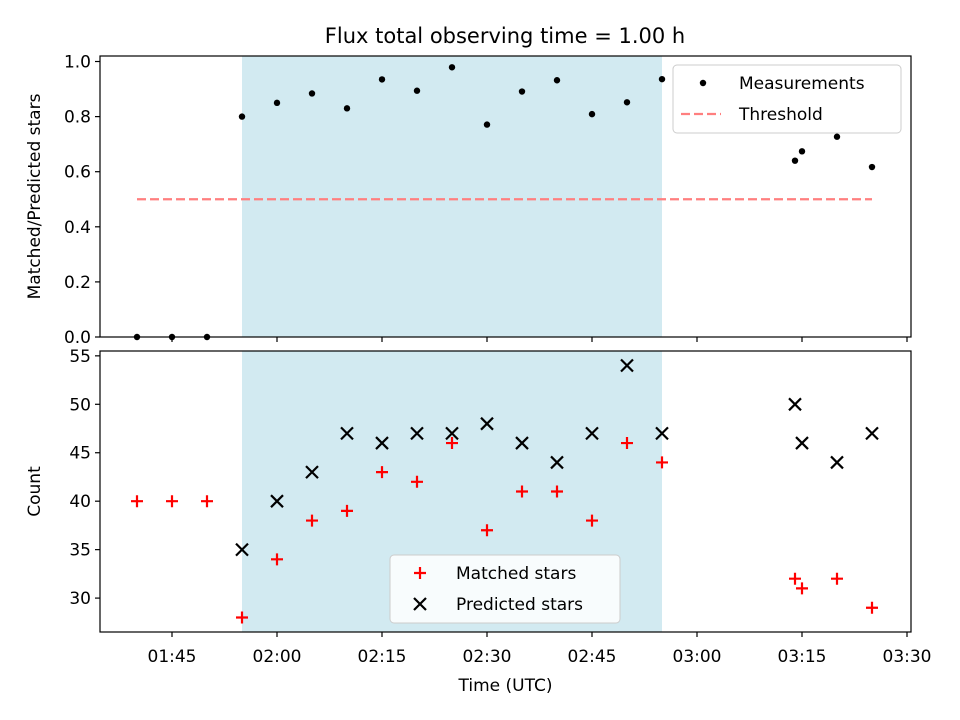 This screenshot has width=960, height=720. Describe the element at coordinates (77, 228) in the screenshot. I see `y-tick-label: 0.4` at that location.